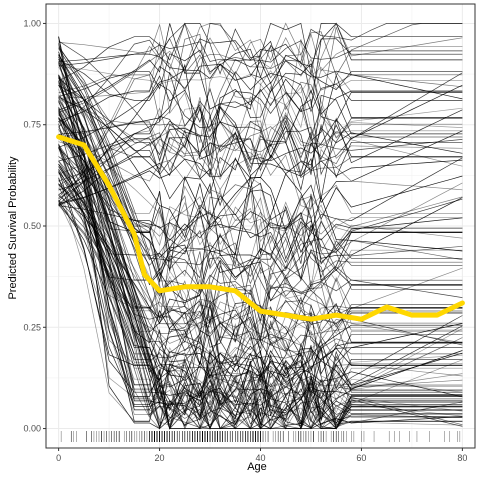 The image size is (480, 485). I want to click on x-tick-label: 80, so click(462, 458).